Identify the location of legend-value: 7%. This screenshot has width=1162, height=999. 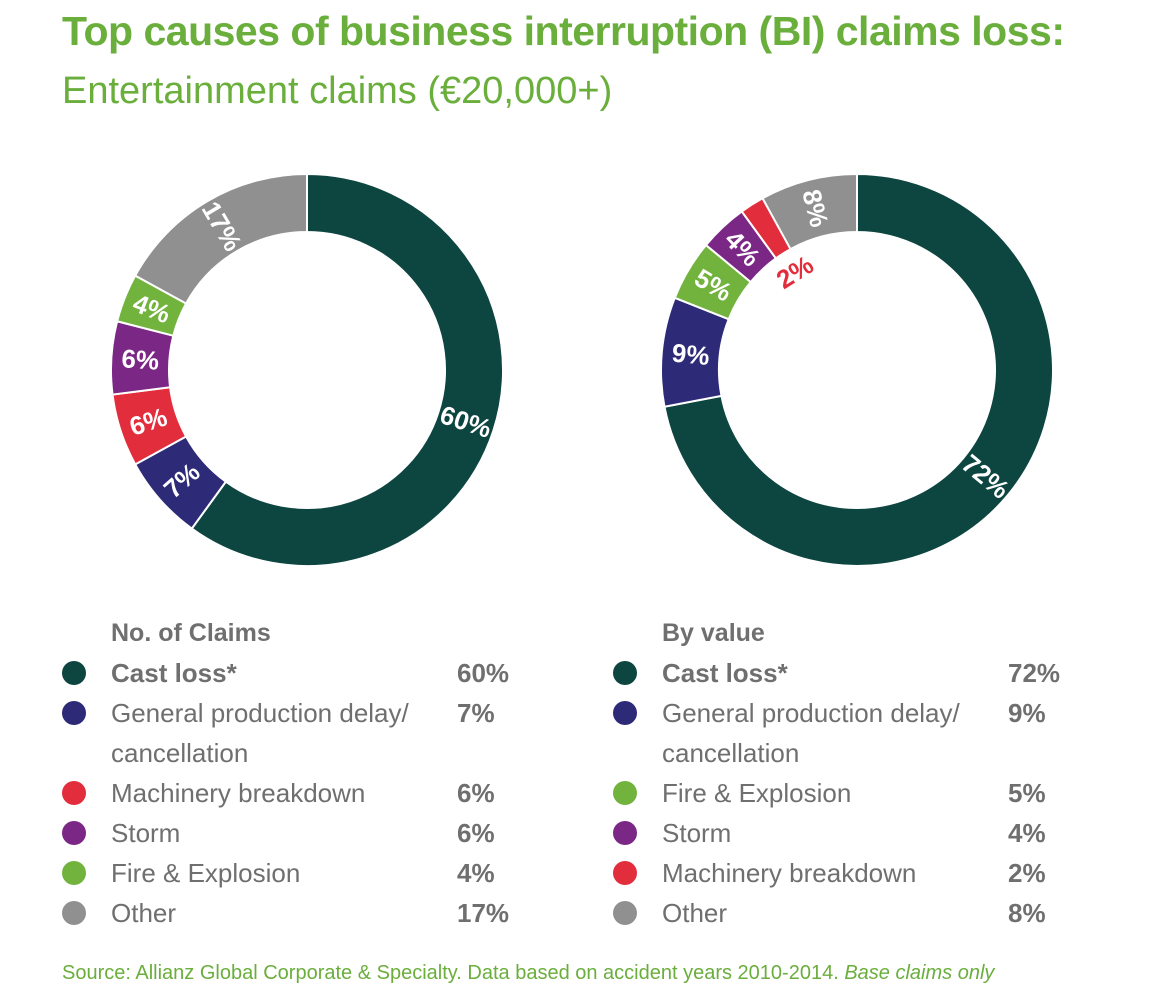
(476, 713).